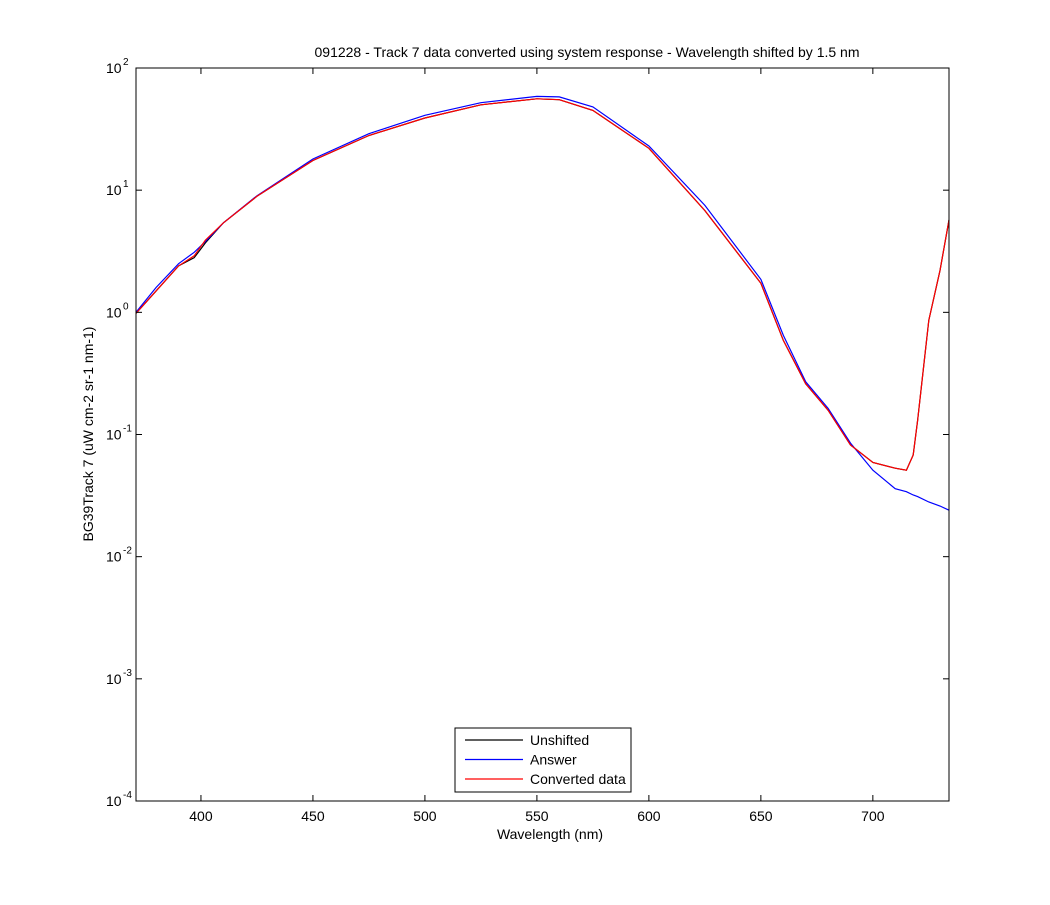 This screenshot has width=1050, height=905. What do you see at coordinates (127, 673) in the screenshot?
I see `y-tick-exponent: -3` at bounding box center [127, 673].